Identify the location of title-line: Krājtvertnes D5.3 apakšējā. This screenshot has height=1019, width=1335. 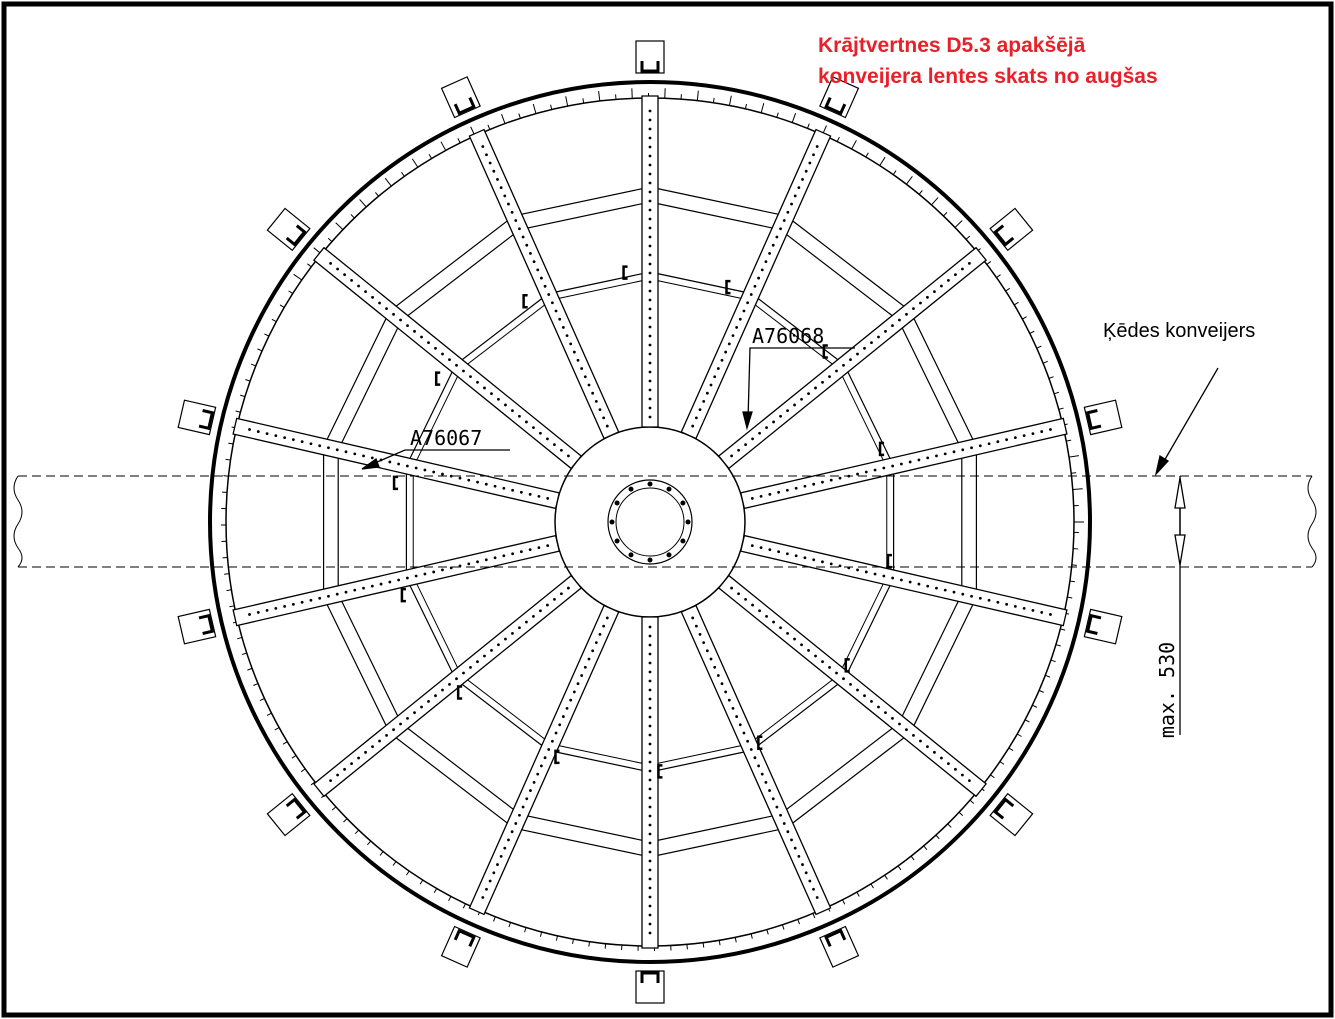
(952, 45).